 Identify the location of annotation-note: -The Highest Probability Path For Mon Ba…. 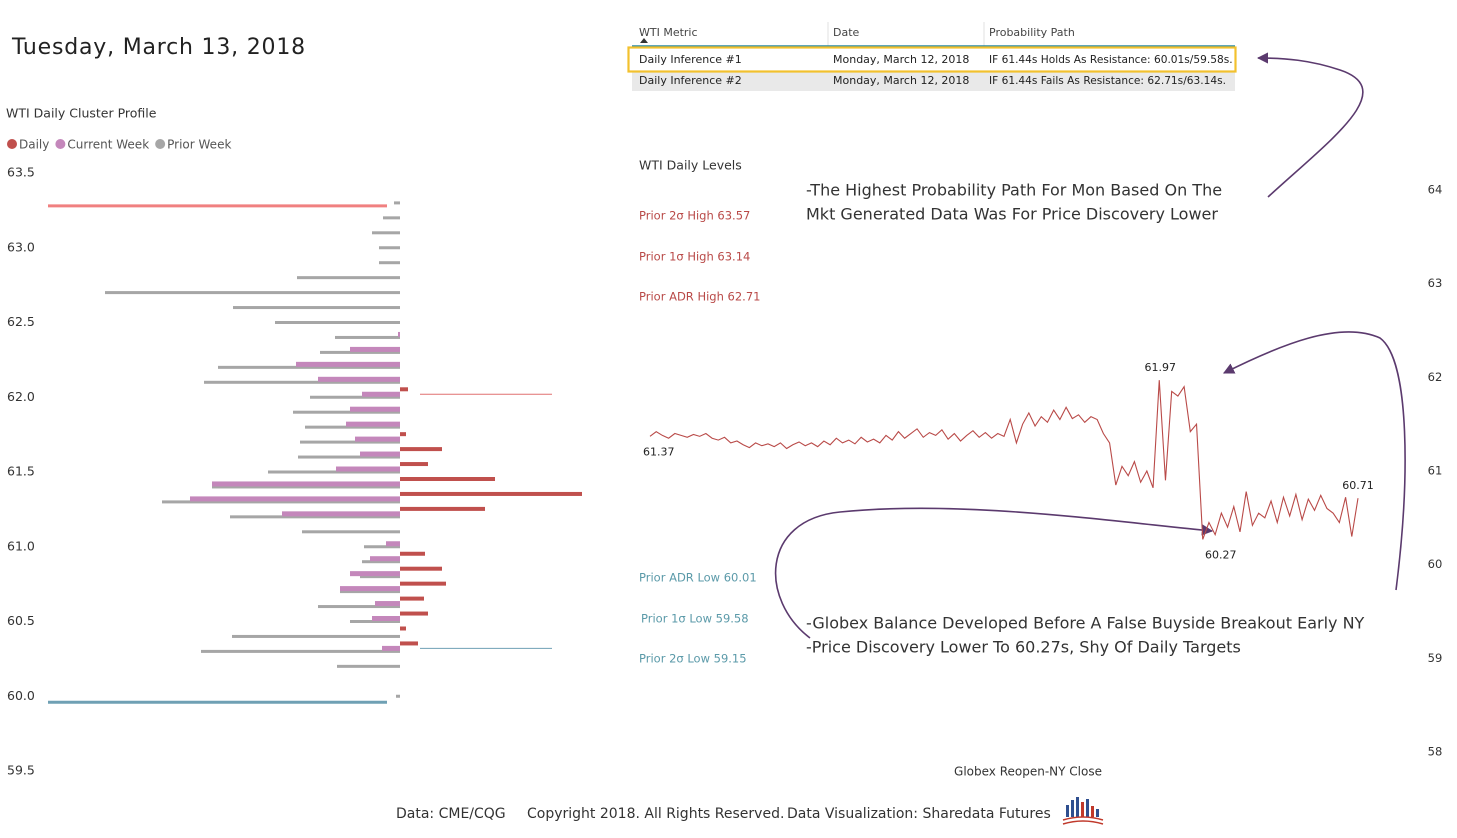
(1014, 190).